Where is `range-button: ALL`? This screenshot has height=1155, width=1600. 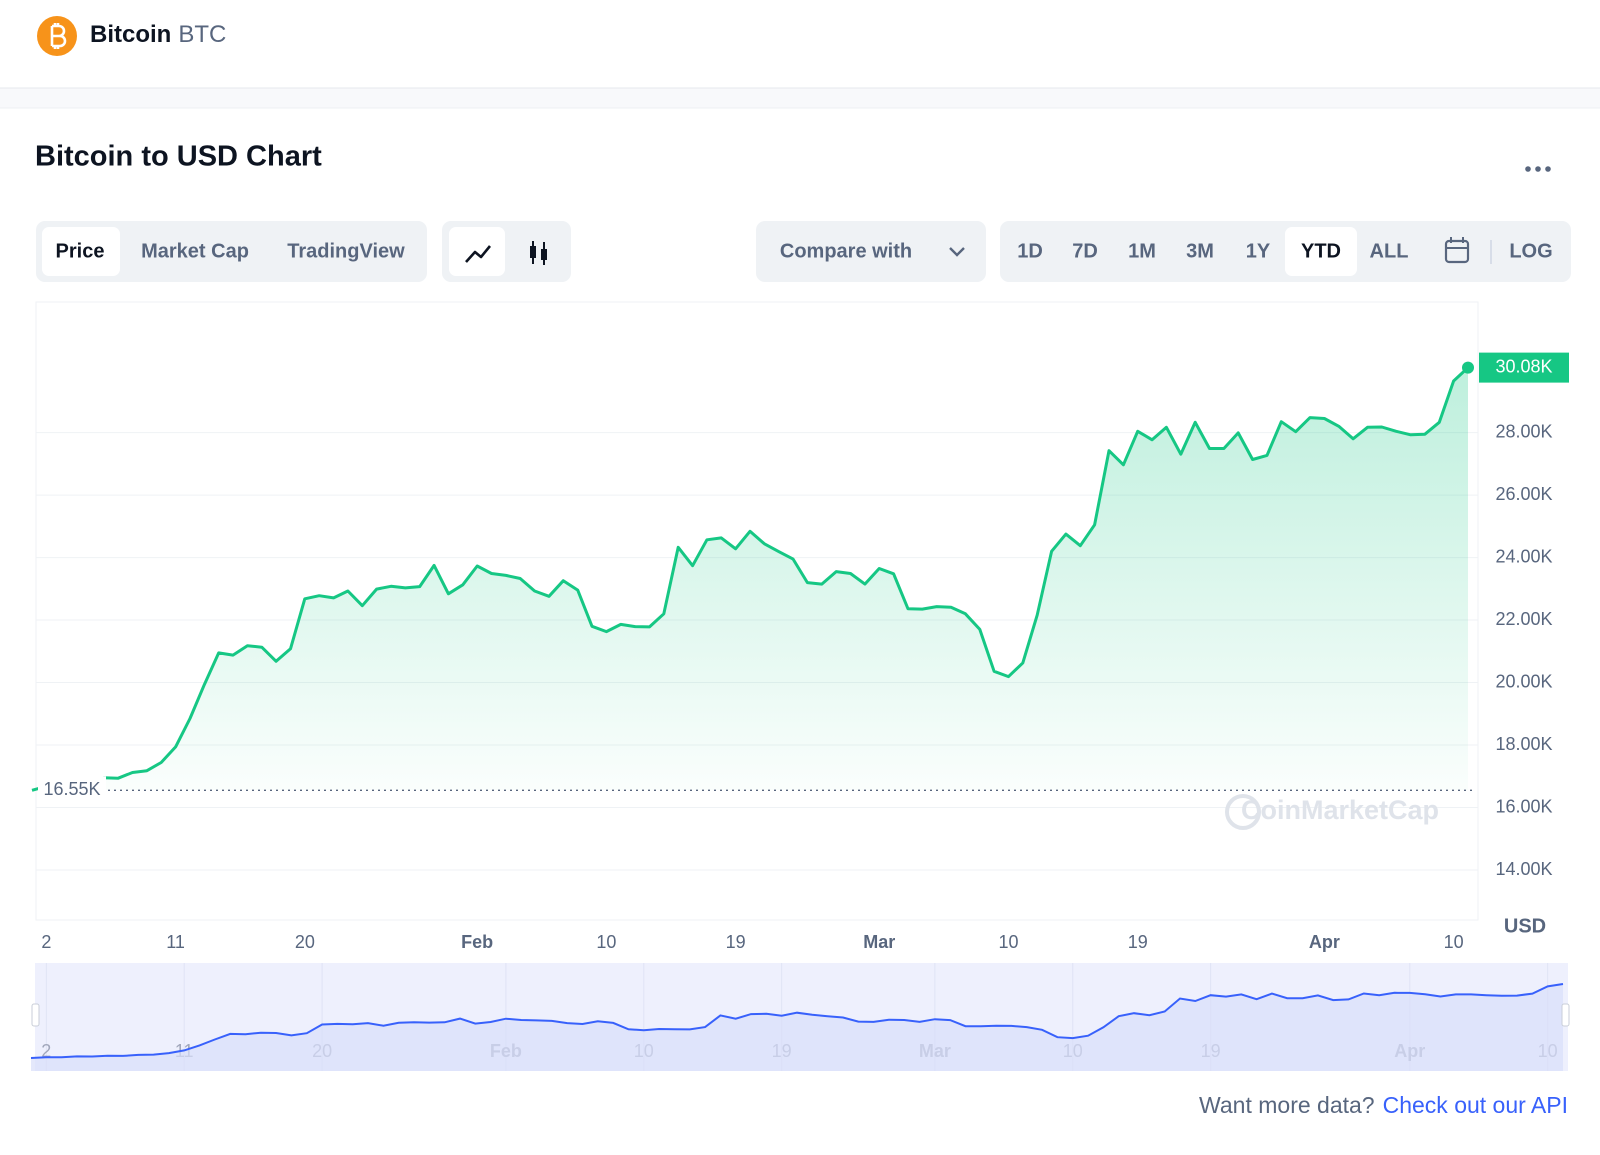
range-button: ALL is located at coordinates (1389, 251).